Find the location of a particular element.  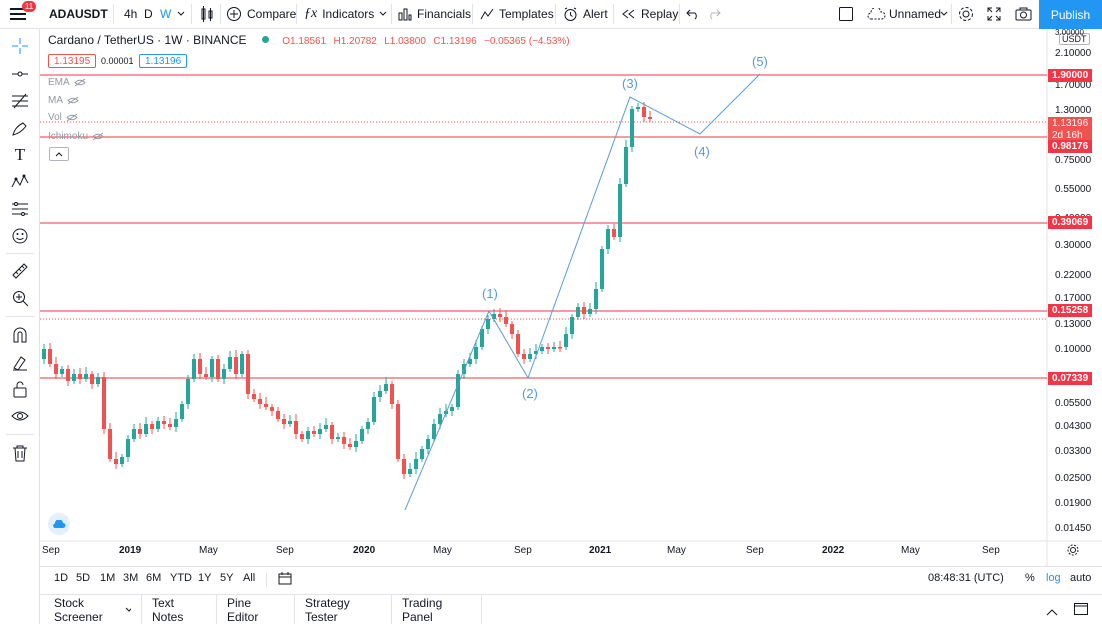

compare-button: Compare is located at coordinates (261, 14).